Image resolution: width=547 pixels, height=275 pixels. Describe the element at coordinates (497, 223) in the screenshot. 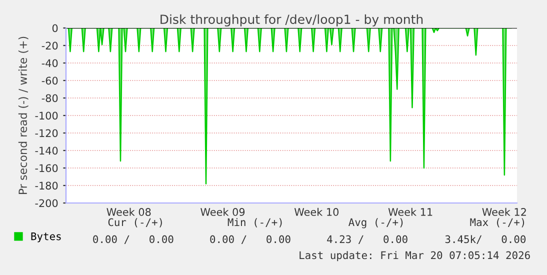

I see `text: Max (-/+)` at that location.